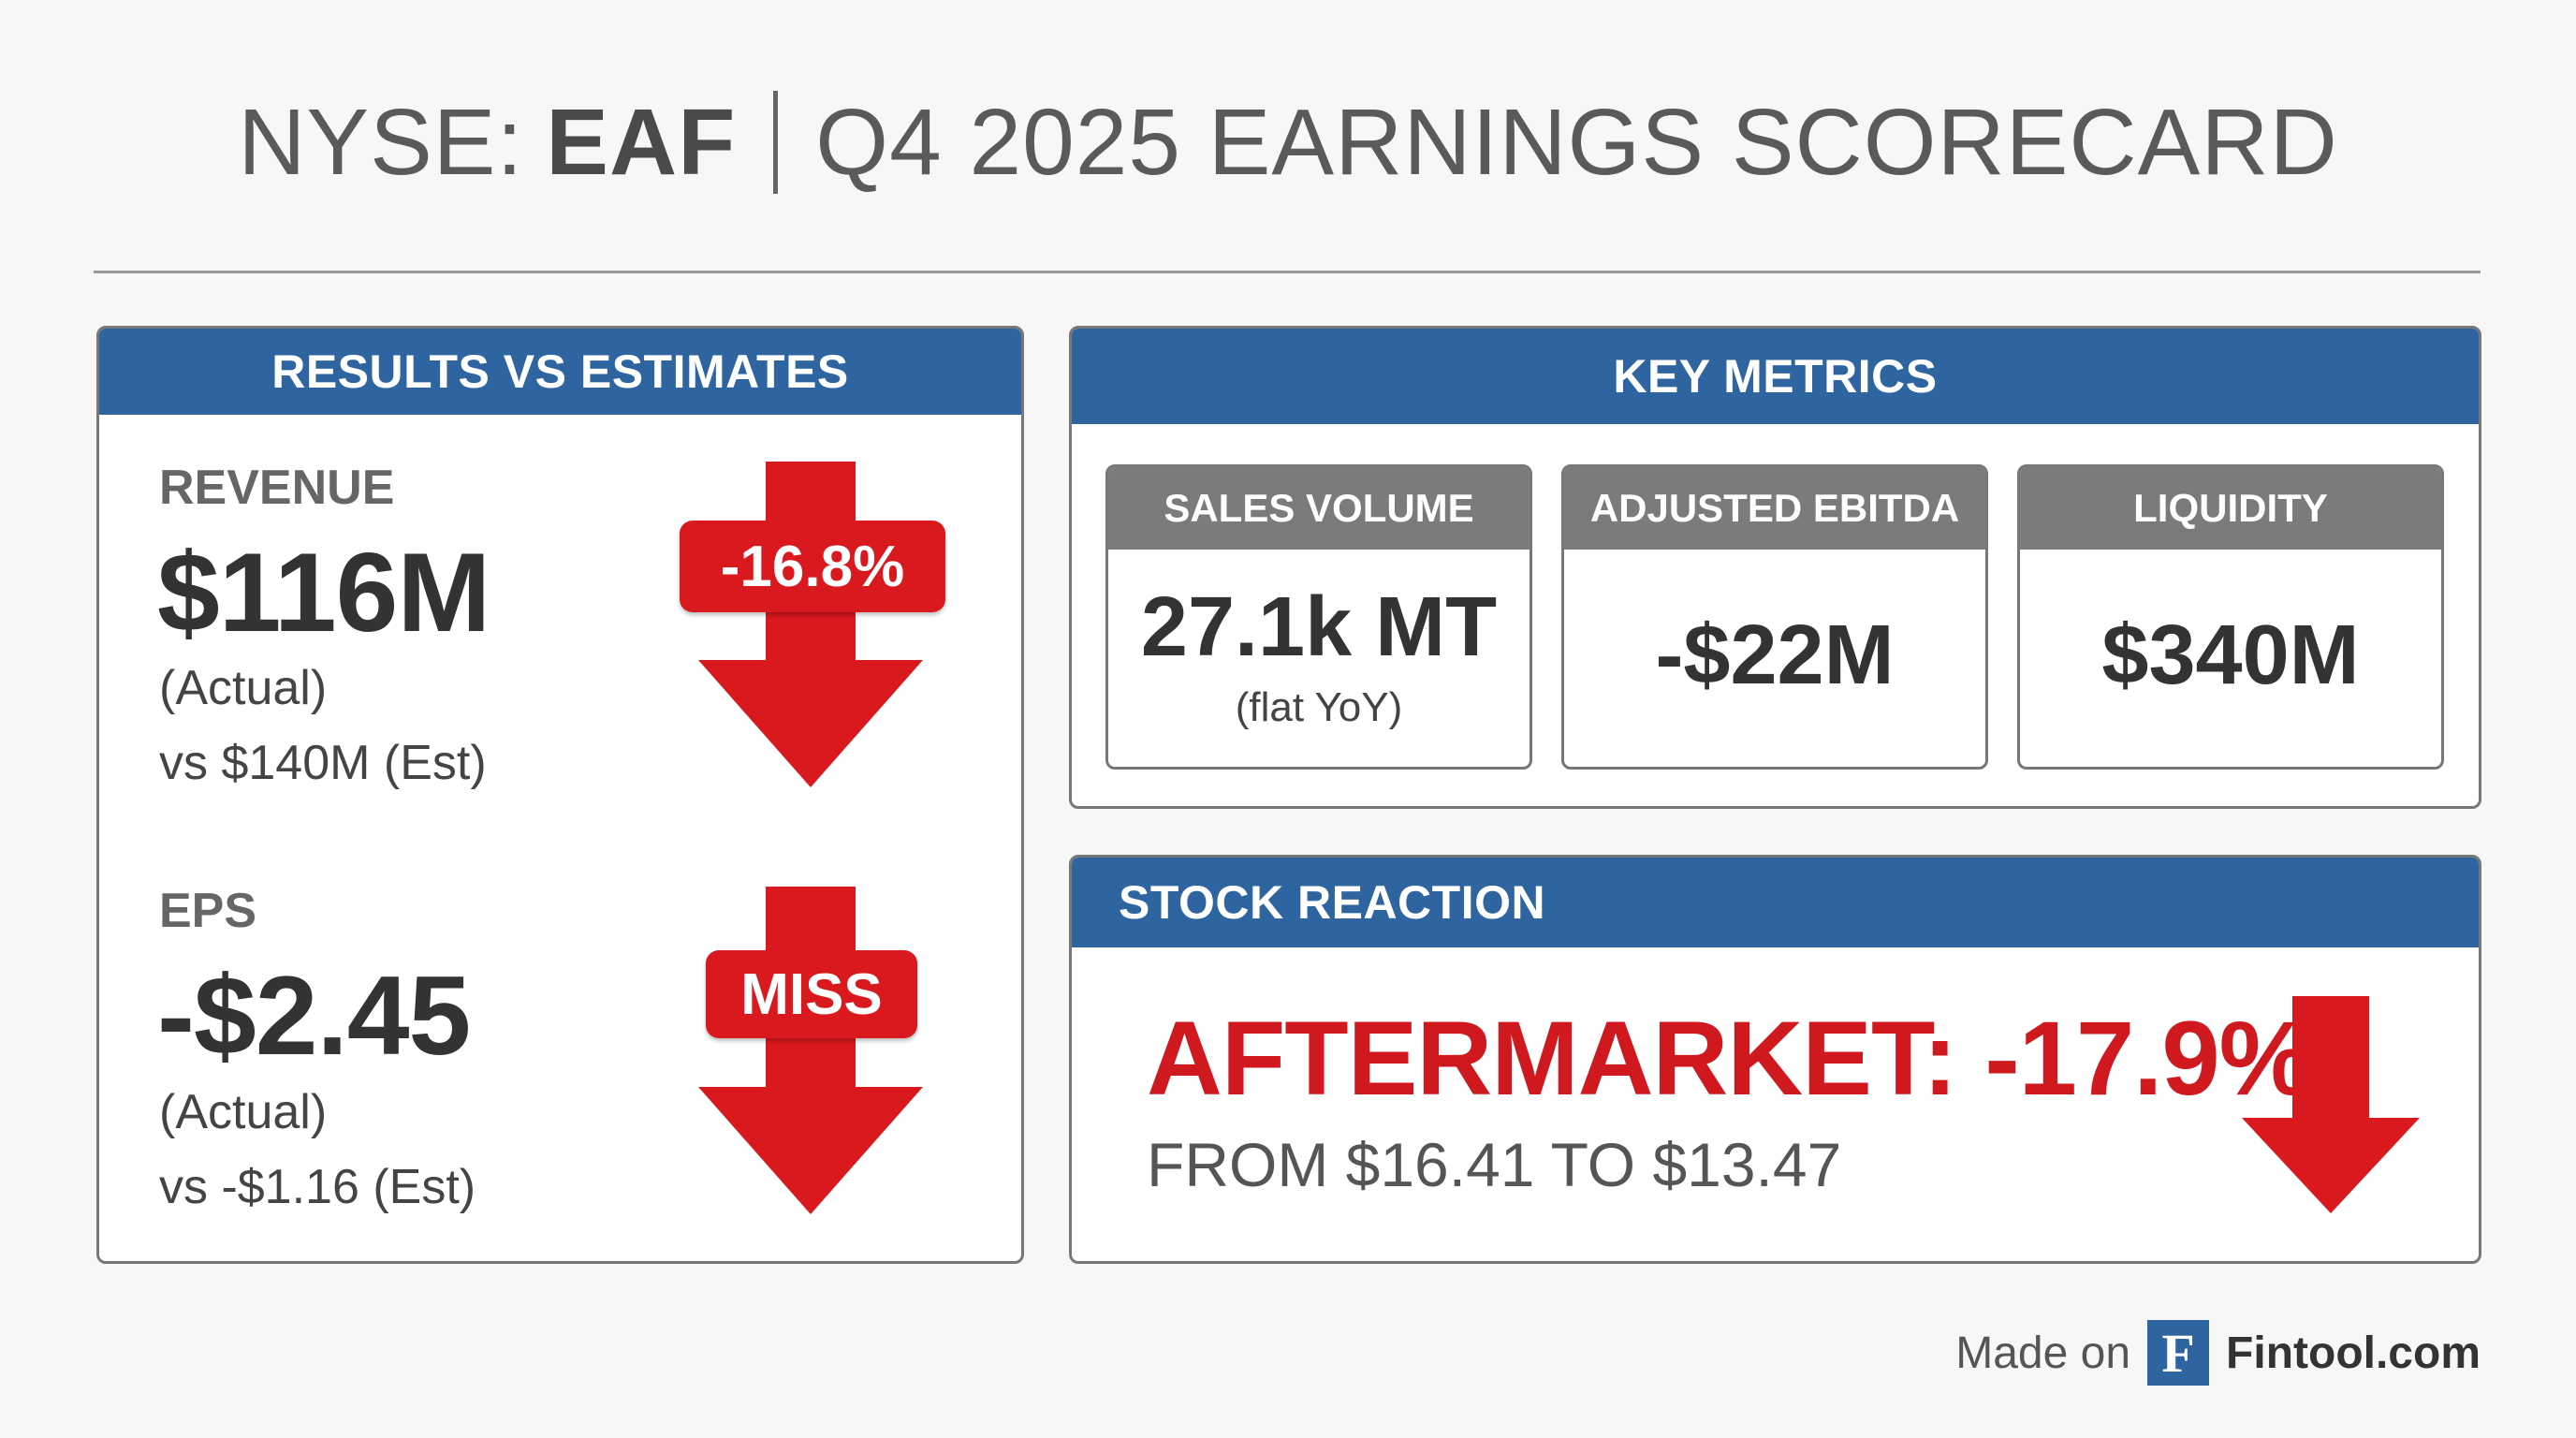  I want to click on metric-card-label: ADJUSTED EBITDA, so click(1775, 509).